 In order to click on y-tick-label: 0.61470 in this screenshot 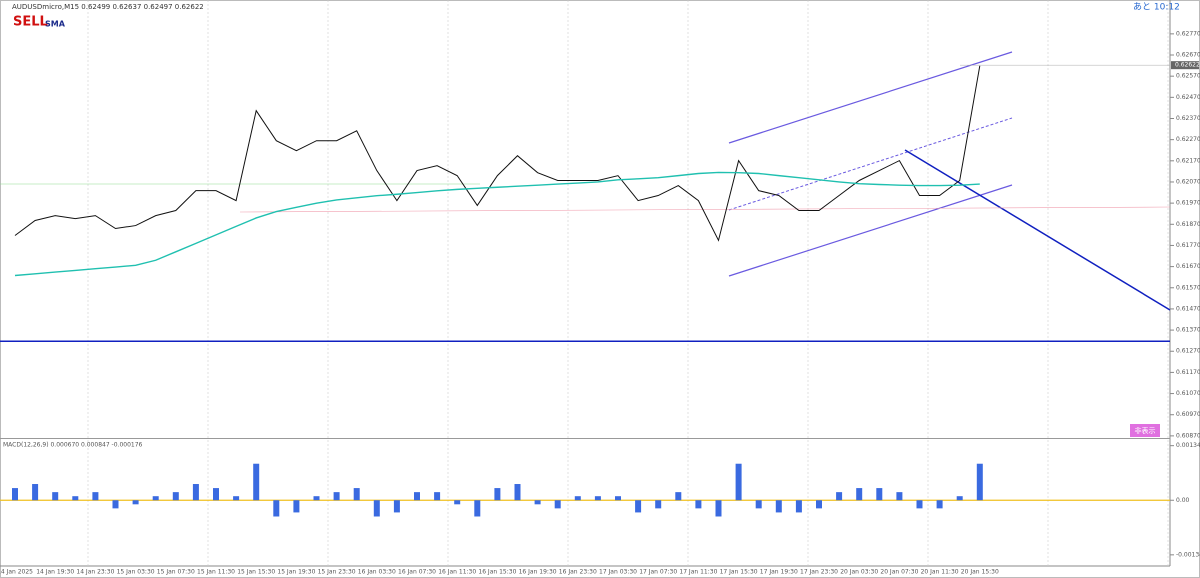, I will do `click(1188, 308)`.